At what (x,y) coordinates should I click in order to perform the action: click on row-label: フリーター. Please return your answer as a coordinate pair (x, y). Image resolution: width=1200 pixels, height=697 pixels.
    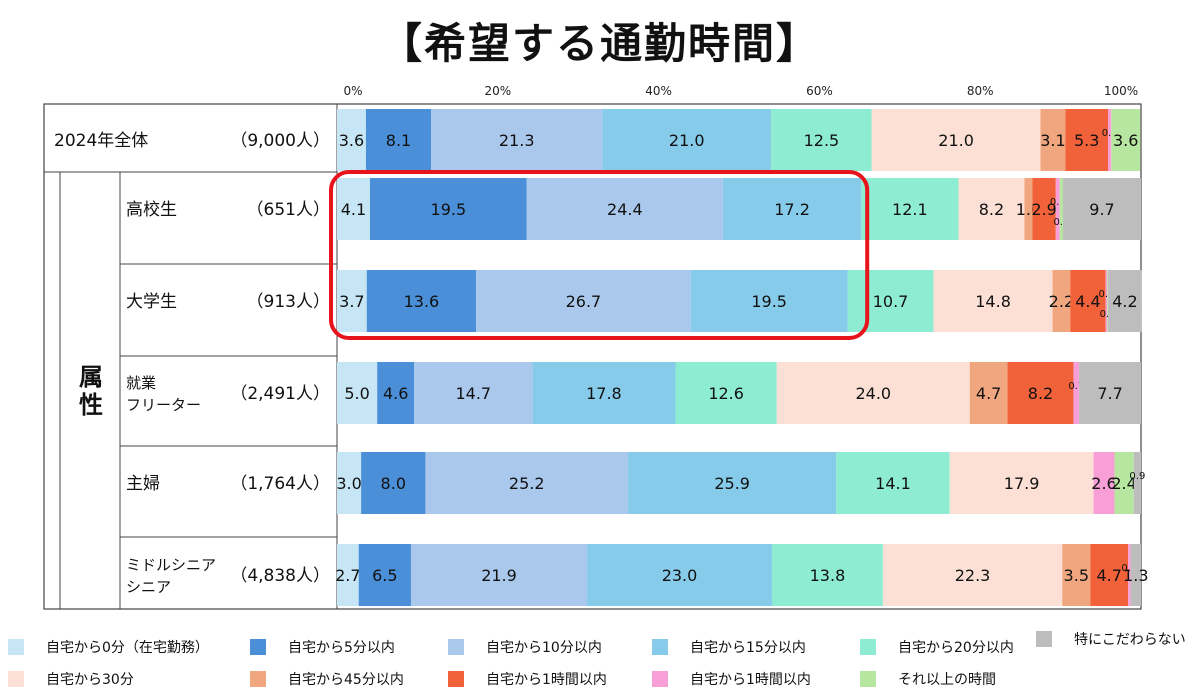
    Looking at the image, I should click on (163, 405).